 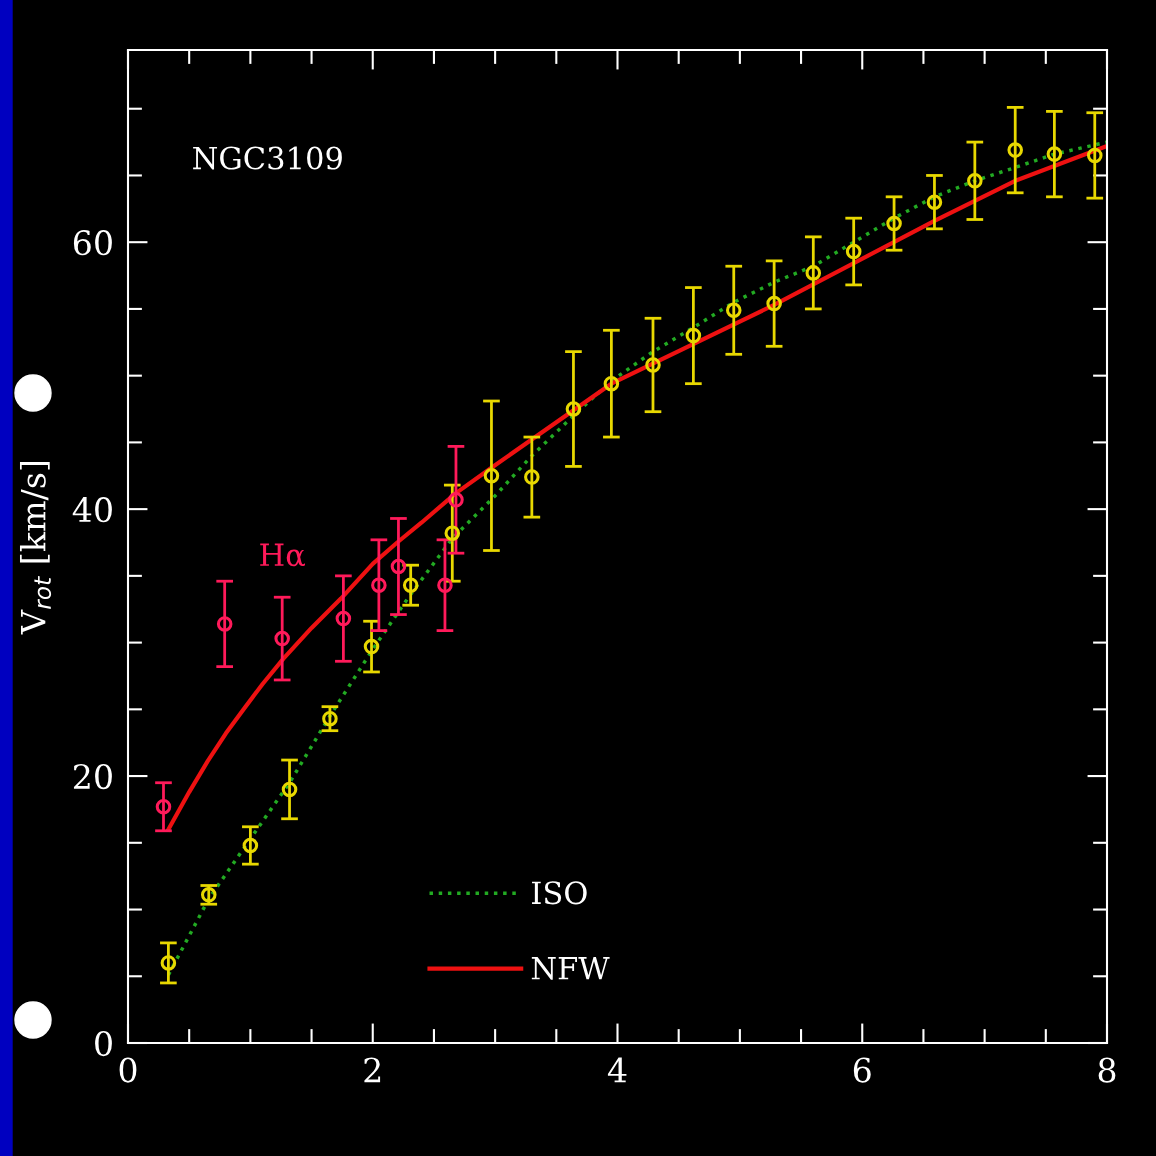 I want to click on y-tick-label: 0, so click(x=103, y=1043).